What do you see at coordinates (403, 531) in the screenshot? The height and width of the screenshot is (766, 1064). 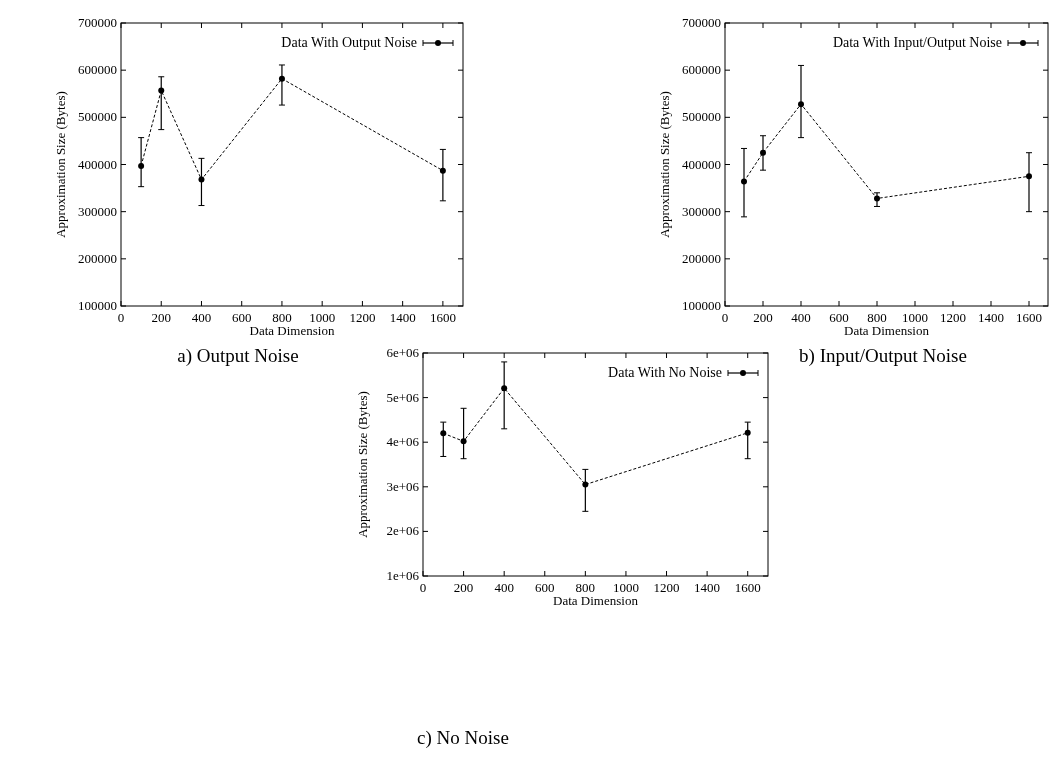 I see `y-tick-label: 2e+06` at bounding box center [403, 531].